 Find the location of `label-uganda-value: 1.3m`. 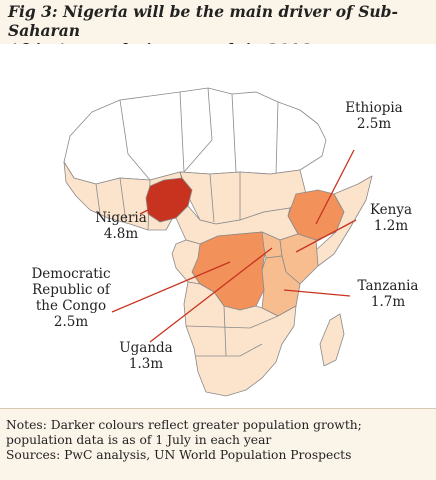

label-uganda-value: 1.3m is located at coordinates (146, 364).